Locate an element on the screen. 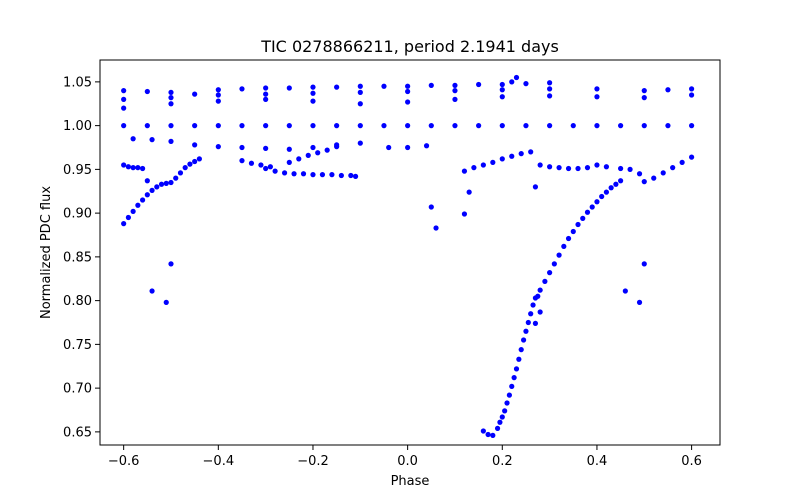 This screenshot has height=500, width=800. y-tick-label: 0.85 is located at coordinates (77, 257).